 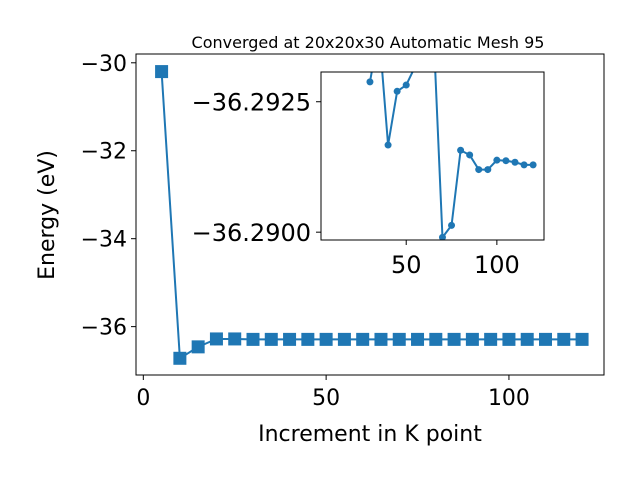 I want to click on x-tick-label: 100, so click(x=509, y=398).